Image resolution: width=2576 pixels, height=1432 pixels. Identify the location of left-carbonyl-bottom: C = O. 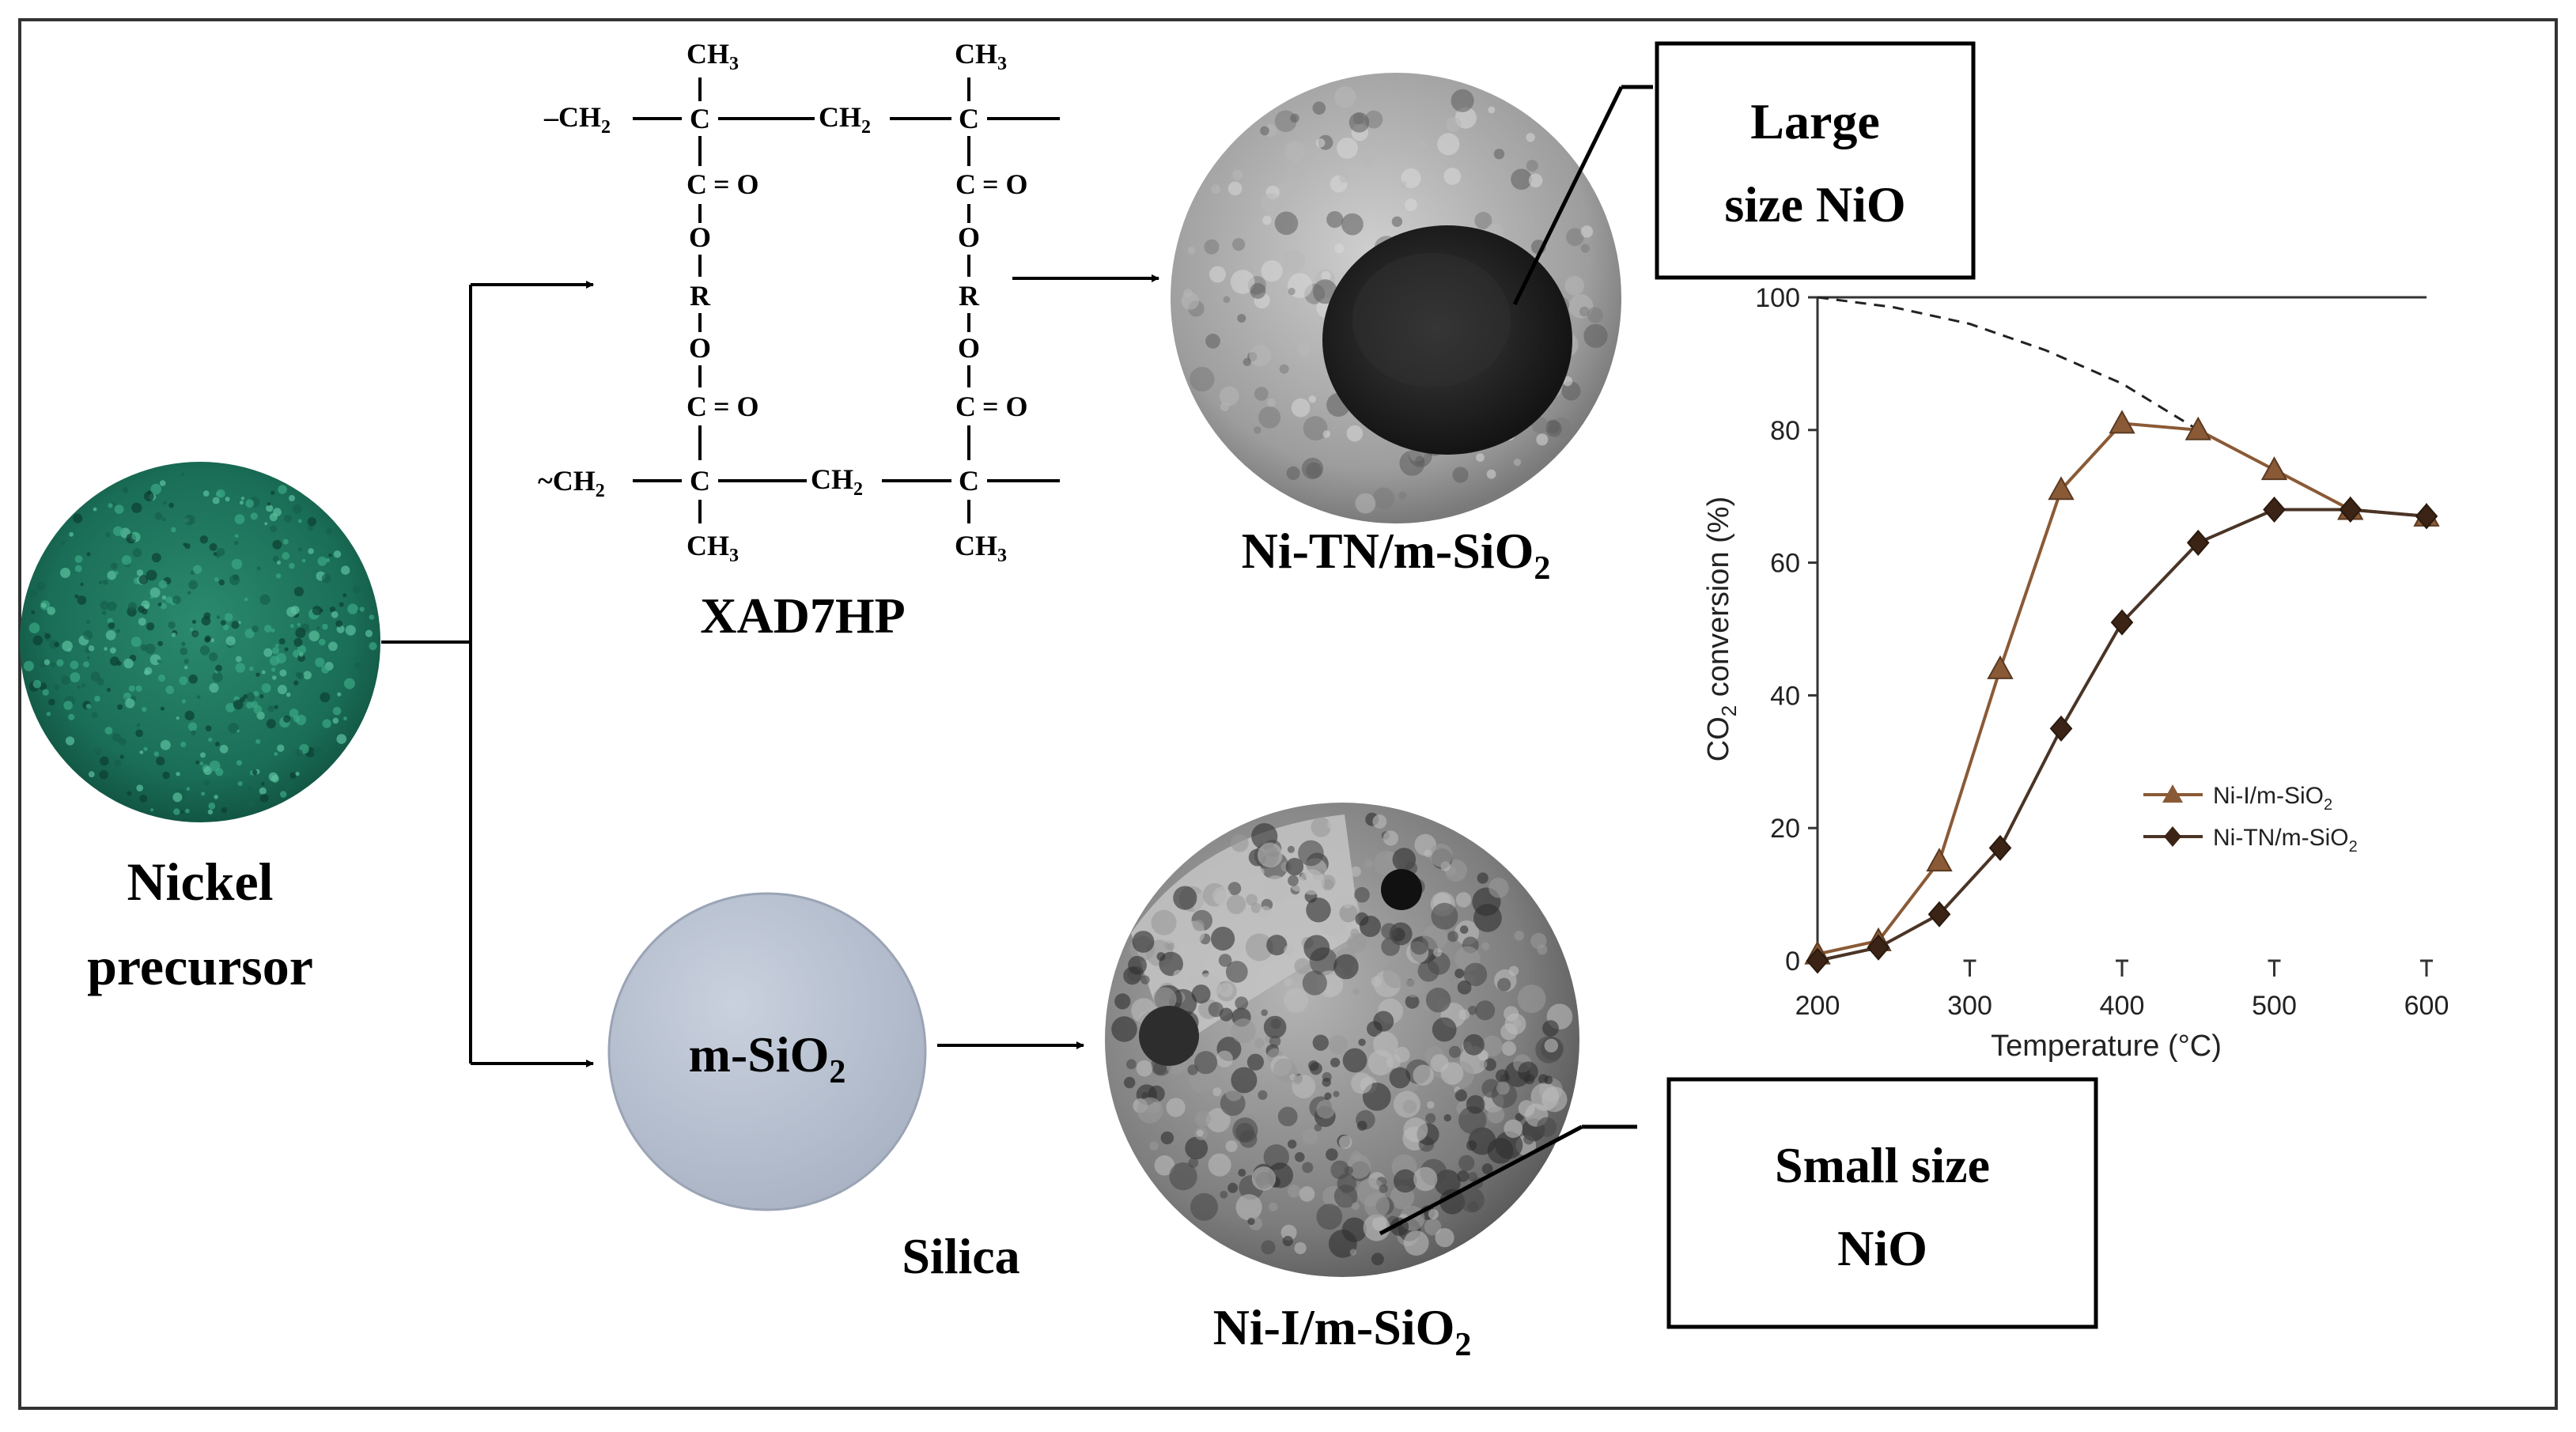
(723, 407).